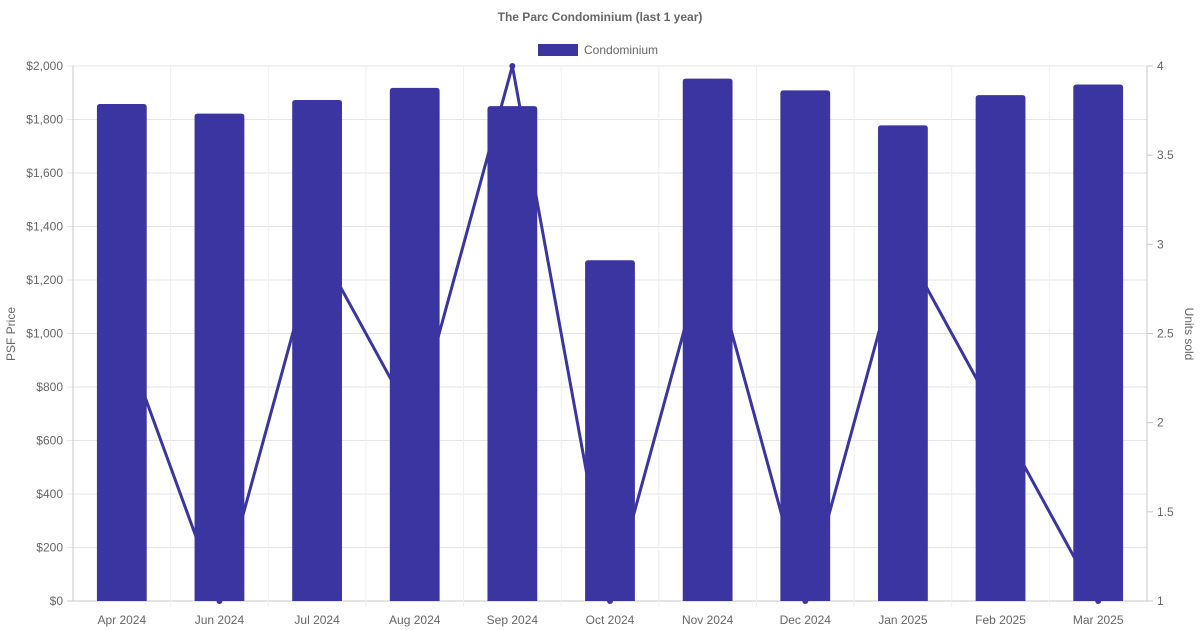  Describe the element at coordinates (558, 50) in the screenshot. I see `legend-swatch-condominium` at that location.